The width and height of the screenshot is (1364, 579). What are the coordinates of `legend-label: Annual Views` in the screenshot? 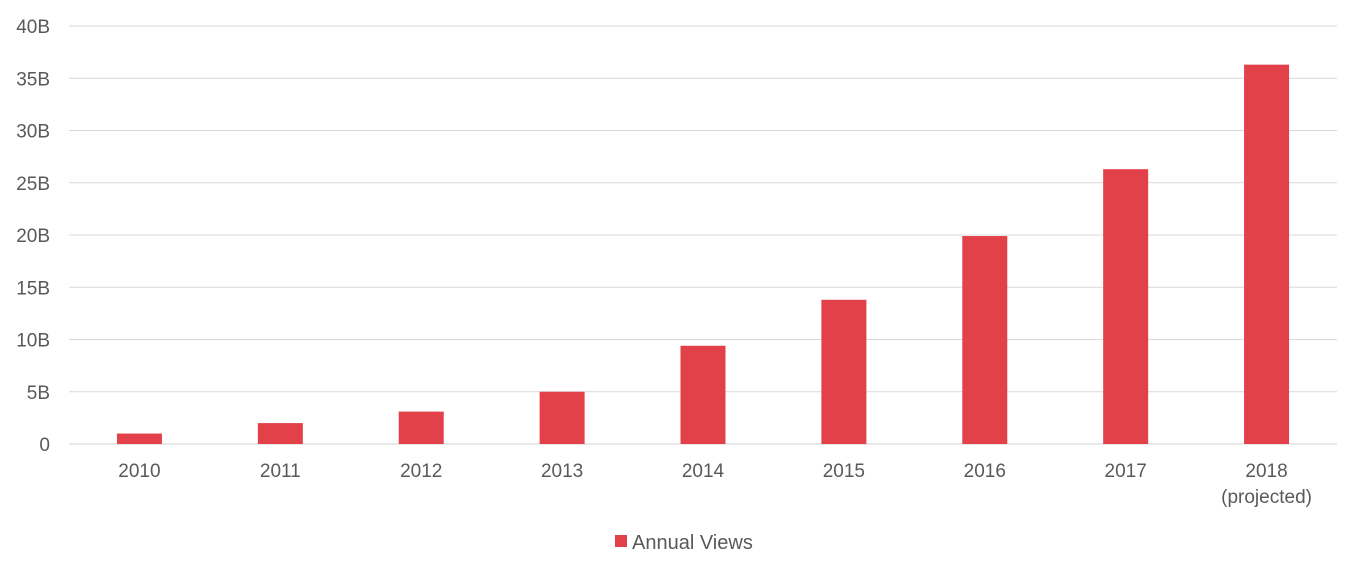 It's located at (692, 543).